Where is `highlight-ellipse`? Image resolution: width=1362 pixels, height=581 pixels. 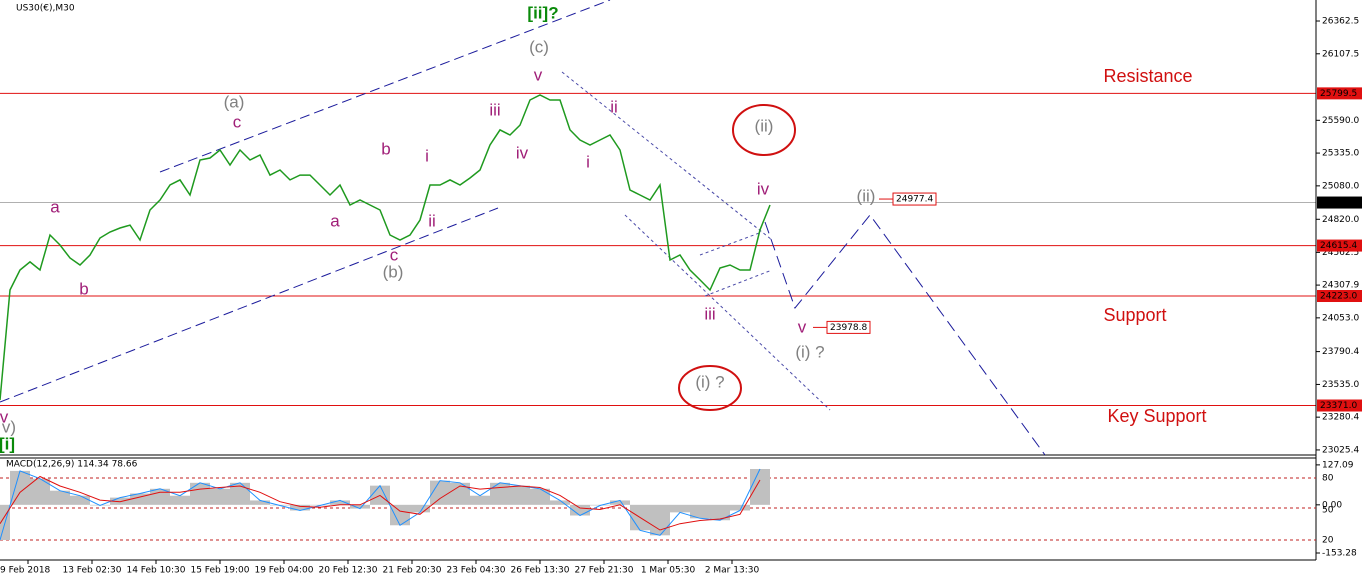
highlight-ellipse is located at coordinates (764, 130).